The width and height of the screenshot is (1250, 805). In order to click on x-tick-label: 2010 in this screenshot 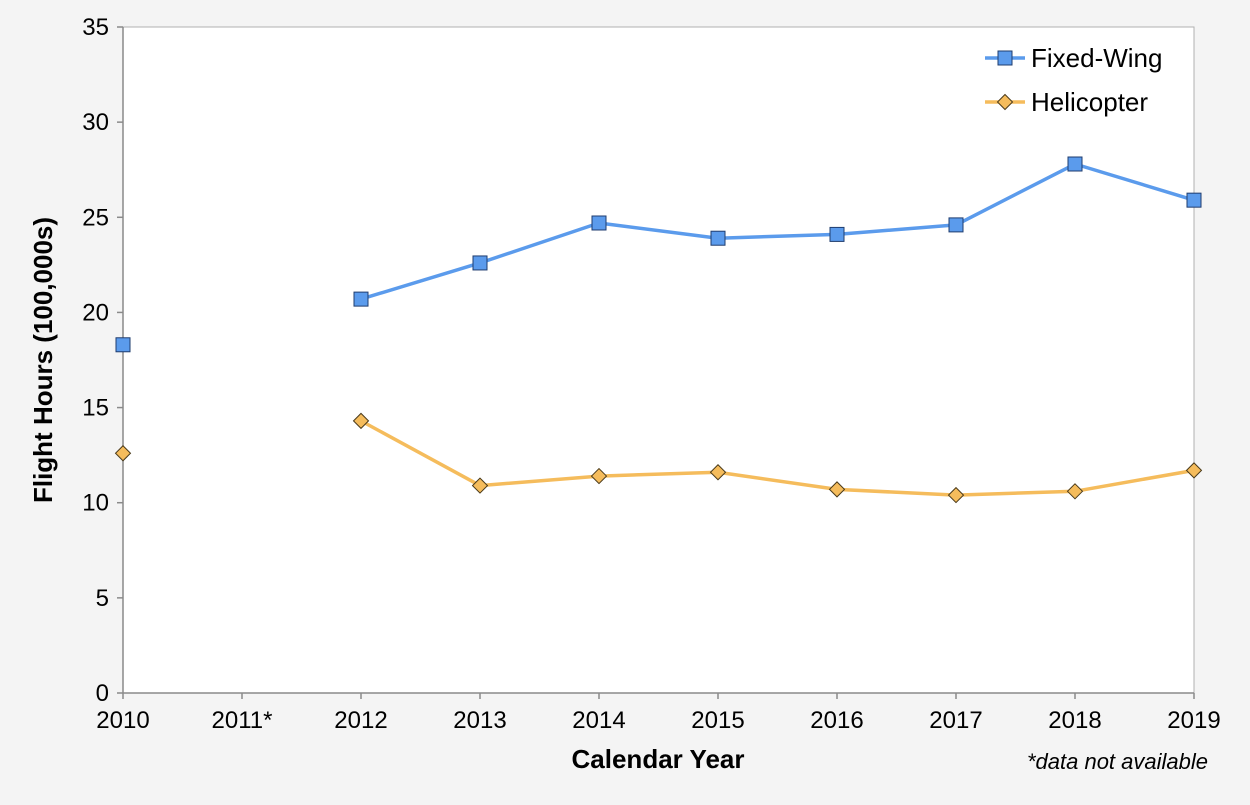, I will do `click(122, 720)`.